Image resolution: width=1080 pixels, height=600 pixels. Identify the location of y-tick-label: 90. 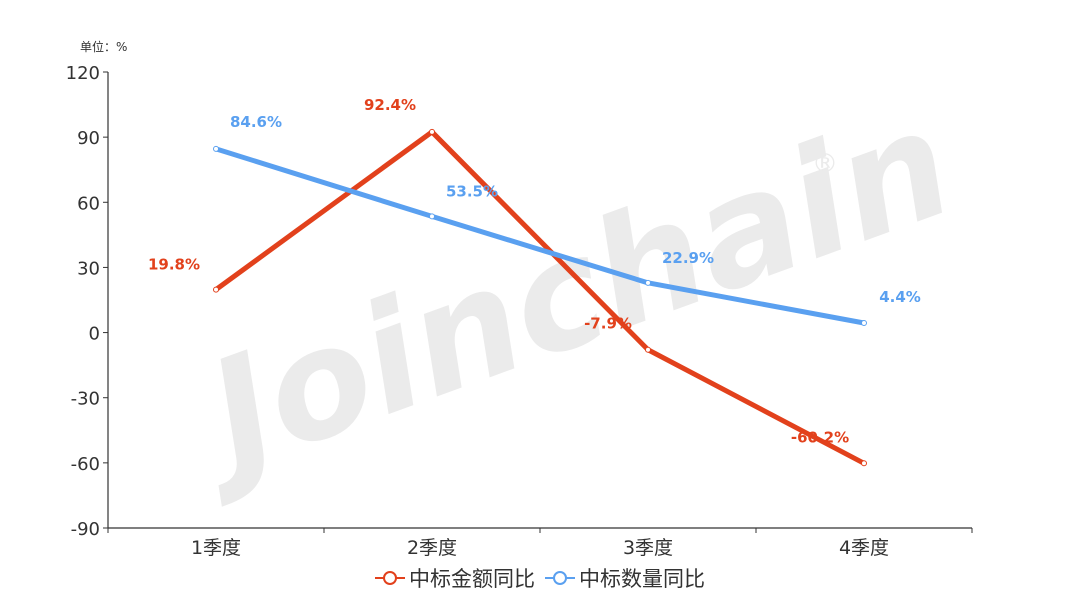
(88, 138).